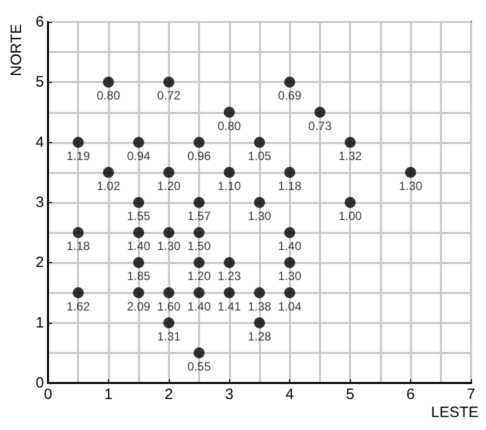 This screenshot has height=430, width=486. Describe the element at coordinates (410, 394) in the screenshot. I see `x-tick-label: 6` at that location.